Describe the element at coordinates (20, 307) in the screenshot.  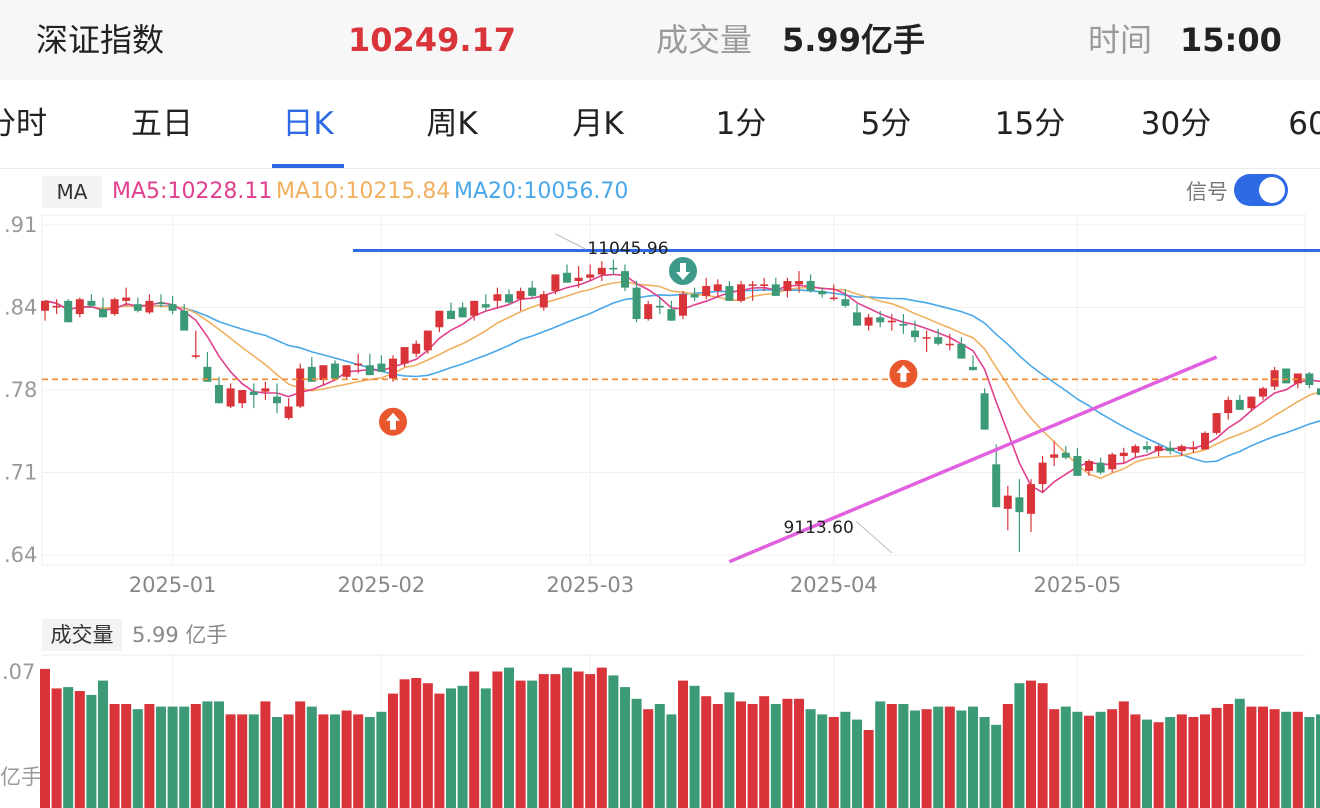
I see `y-tick-label: .84` at that location.